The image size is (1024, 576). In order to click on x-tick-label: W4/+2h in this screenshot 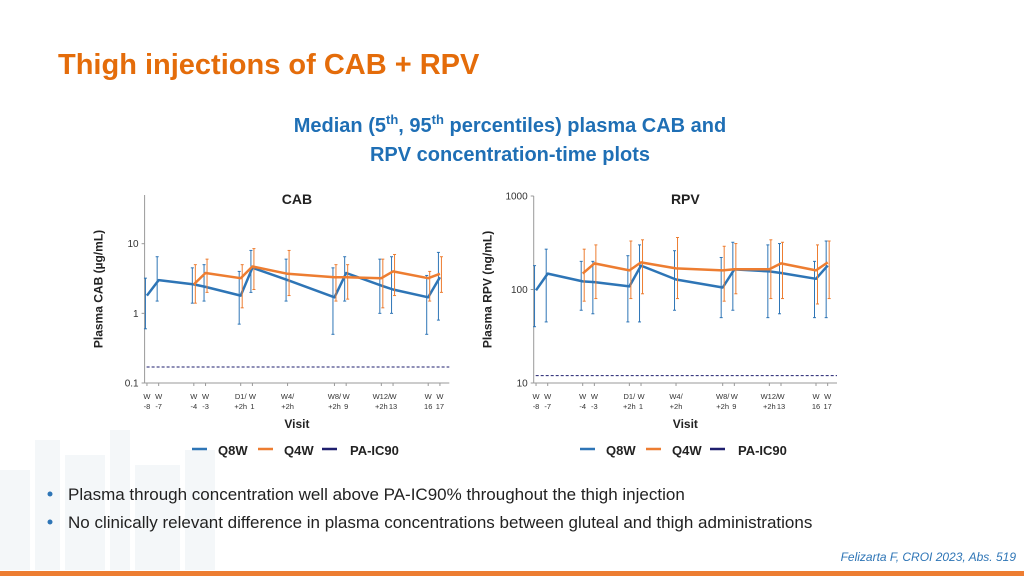, I will do `click(288, 401)`.